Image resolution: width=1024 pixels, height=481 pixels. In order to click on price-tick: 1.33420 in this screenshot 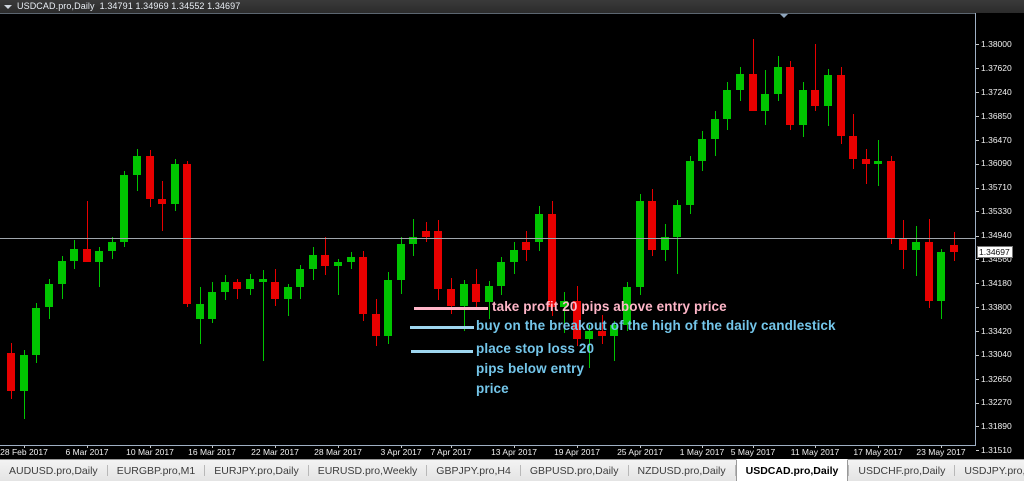, I will do `click(994, 331)`.